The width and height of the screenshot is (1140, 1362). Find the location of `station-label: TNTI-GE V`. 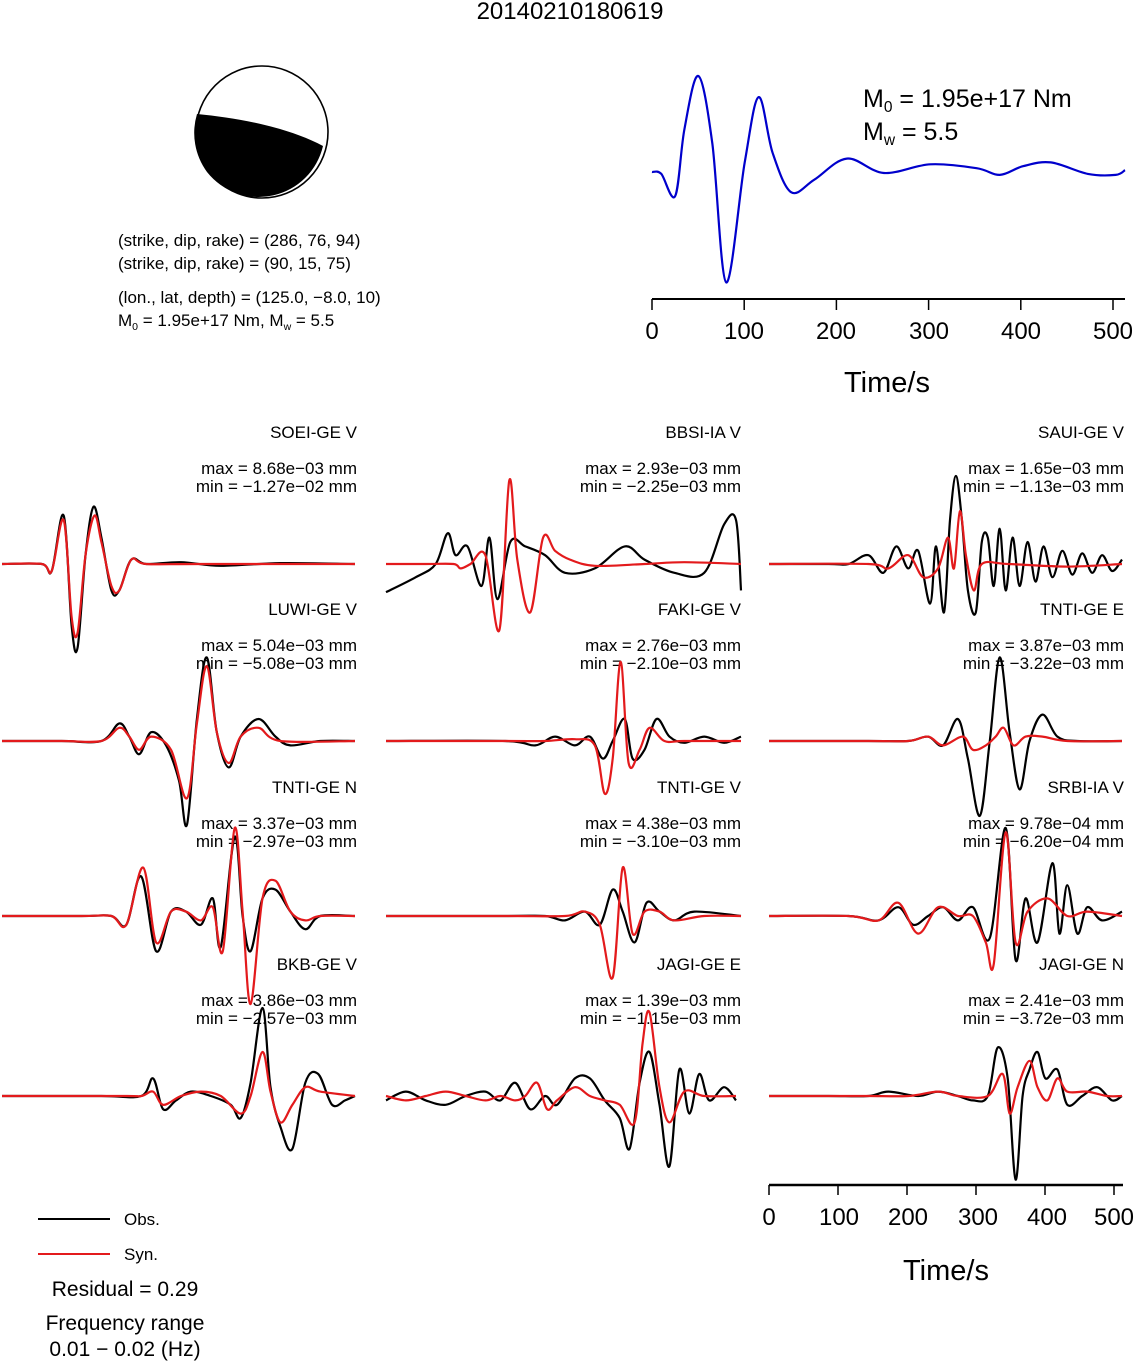

station-label: TNTI-GE V is located at coordinates (699, 787).